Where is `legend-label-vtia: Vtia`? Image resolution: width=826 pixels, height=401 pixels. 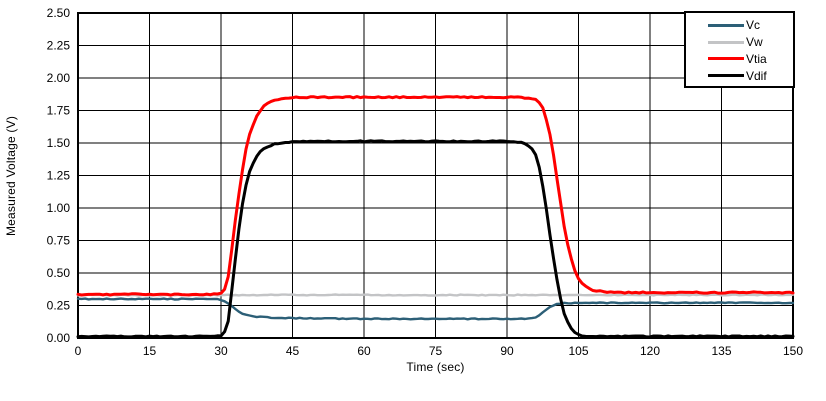 legend-label-vtia: Vtia is located at coordinates (756, 58).